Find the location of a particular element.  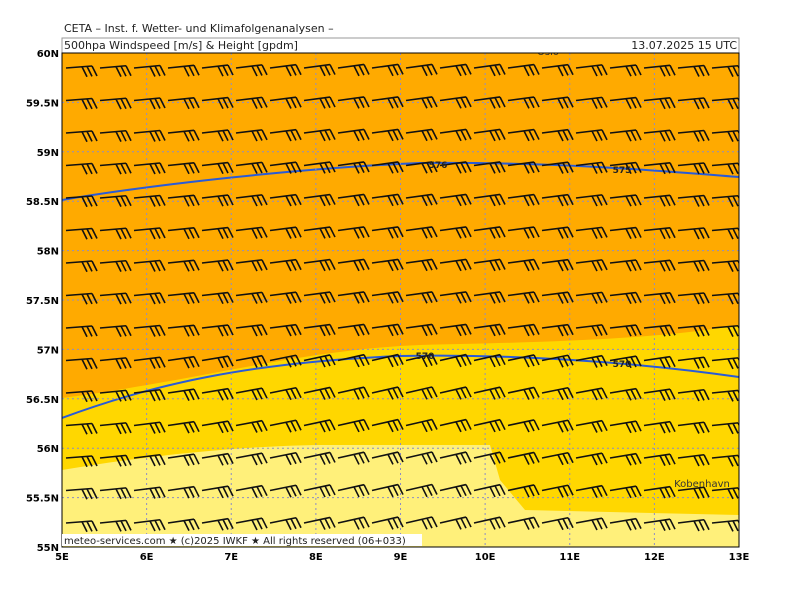

contour-label: 575 is located at coordinates (622, 171).